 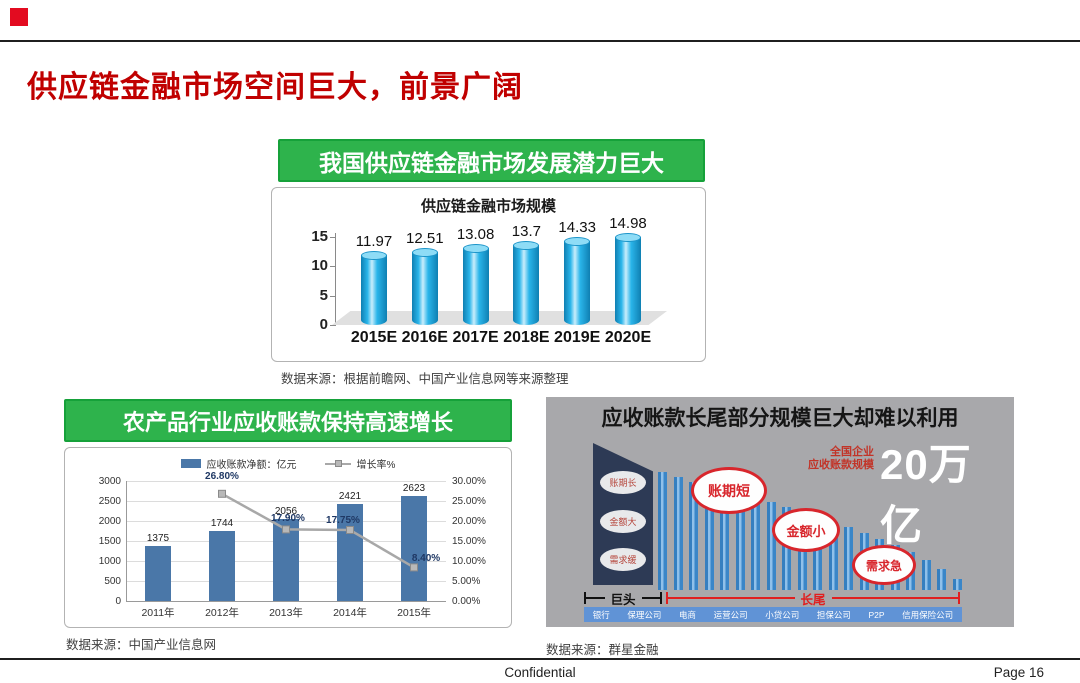 What do you see at coordinates (475, 235) in the screenshot?
I see `bar-value-label: 13.08` at bounding box center [475, 235].